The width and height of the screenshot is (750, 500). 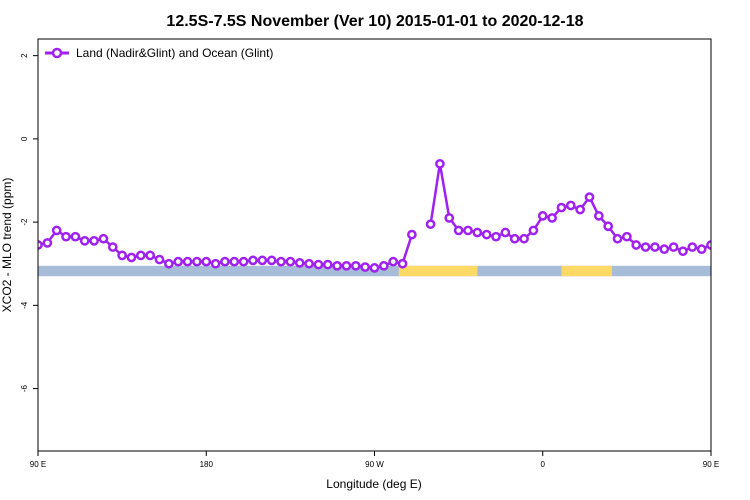 What do you see at coordinates (374, 464) in the screenshot?
I see `x-tick-label: 90 W` at bounding box center [374, 464].